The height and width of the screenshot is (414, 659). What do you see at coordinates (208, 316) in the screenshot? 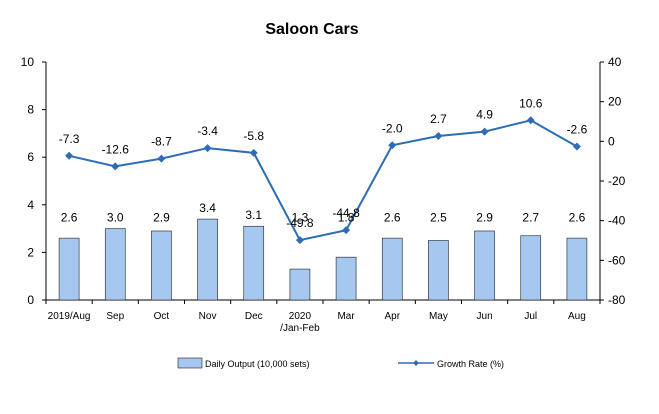
I see `x-tick-label: Nov` at bounding box center [208, 316].